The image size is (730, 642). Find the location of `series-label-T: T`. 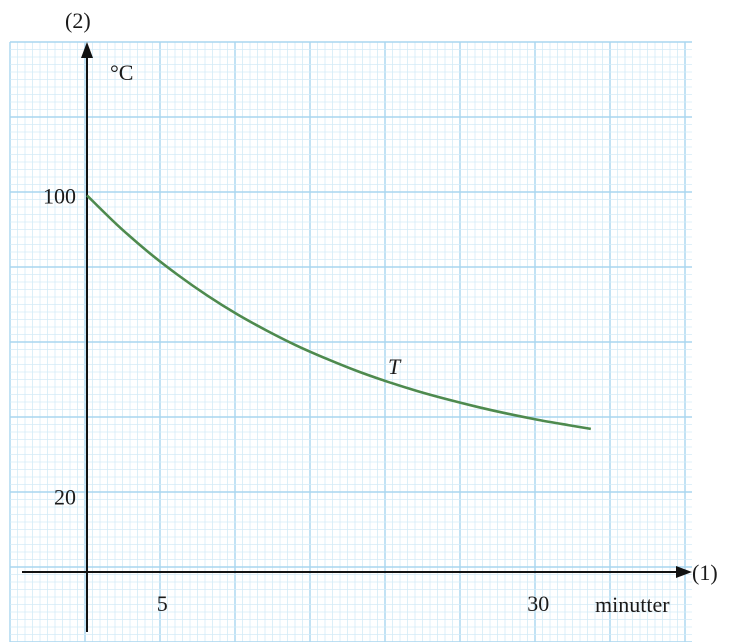

series-label-T: T is located at coordinates (395, 366).